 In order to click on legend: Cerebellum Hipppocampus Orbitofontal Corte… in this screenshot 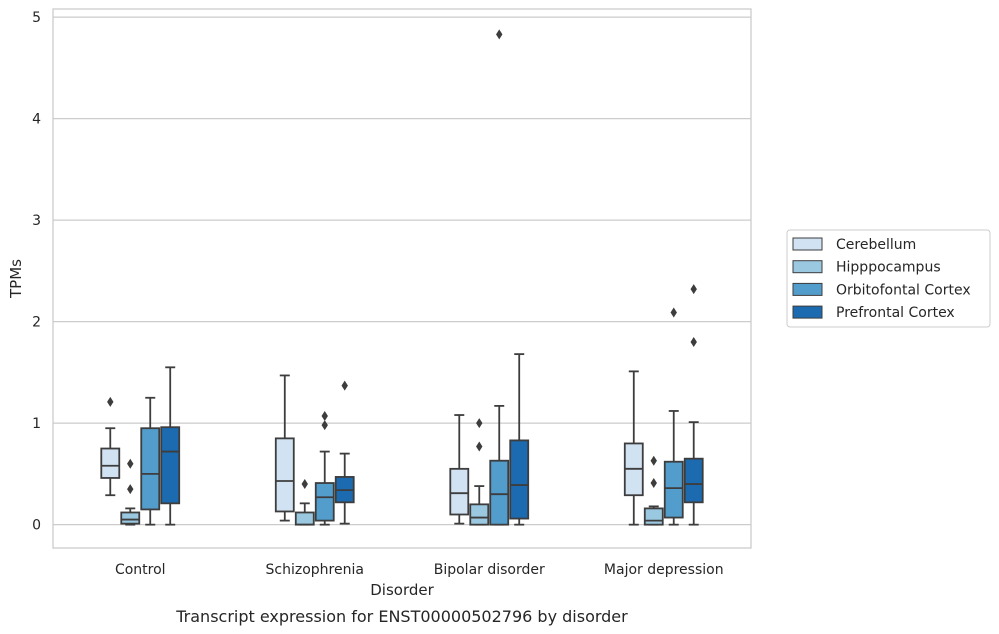, I will do `click(888, 278)`.